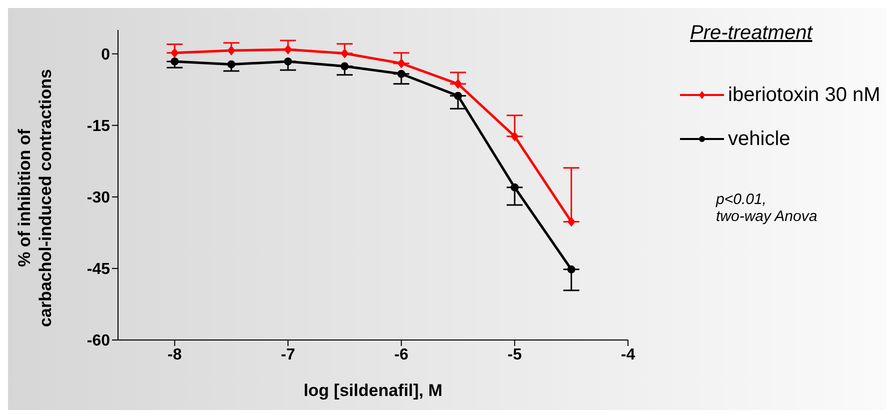  I want to click on legend-label: vehicle, so click(759, 139).